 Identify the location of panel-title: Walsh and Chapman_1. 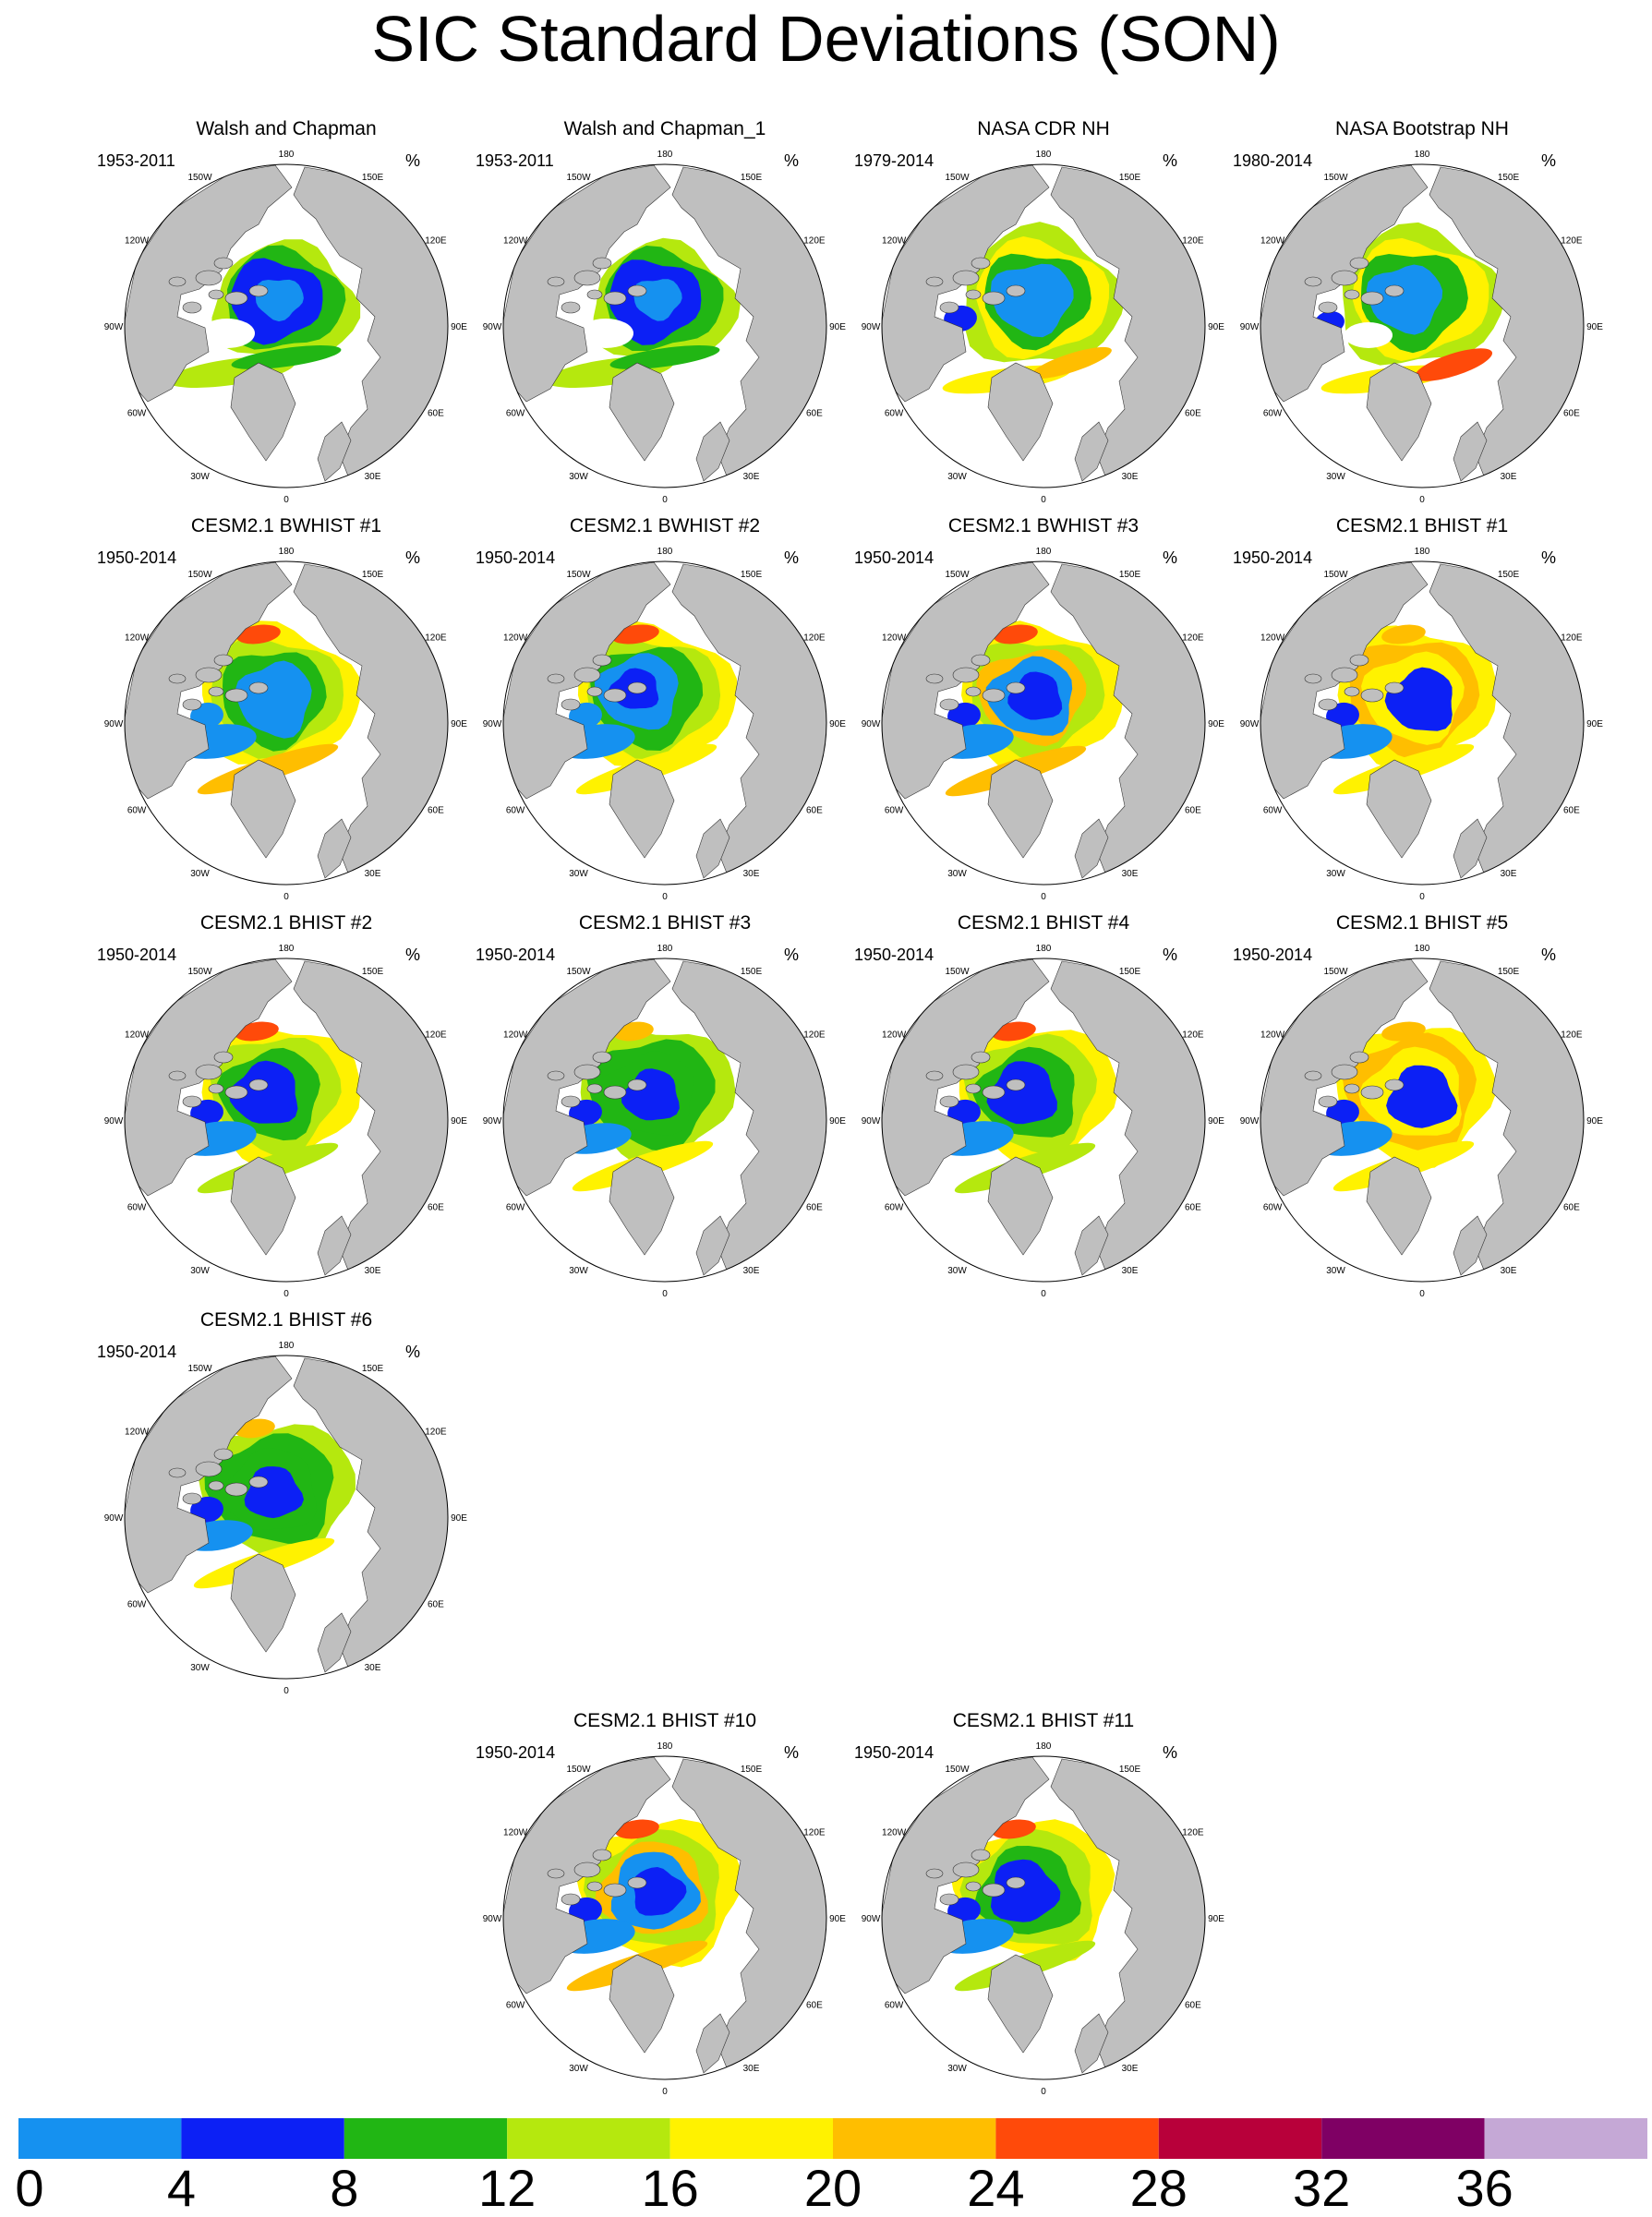
(664, 128).